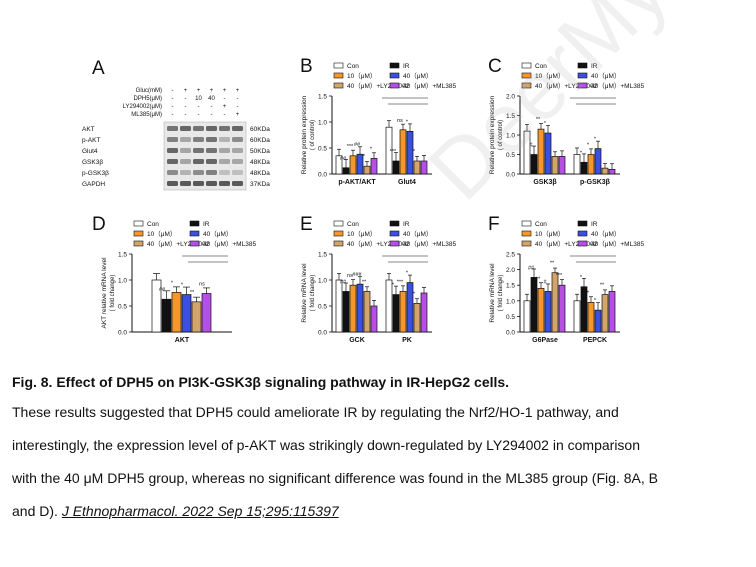  Describe the element at coordinates (95, 173) in the screenshot. I see `band-label: p-GSK3β` at that location.